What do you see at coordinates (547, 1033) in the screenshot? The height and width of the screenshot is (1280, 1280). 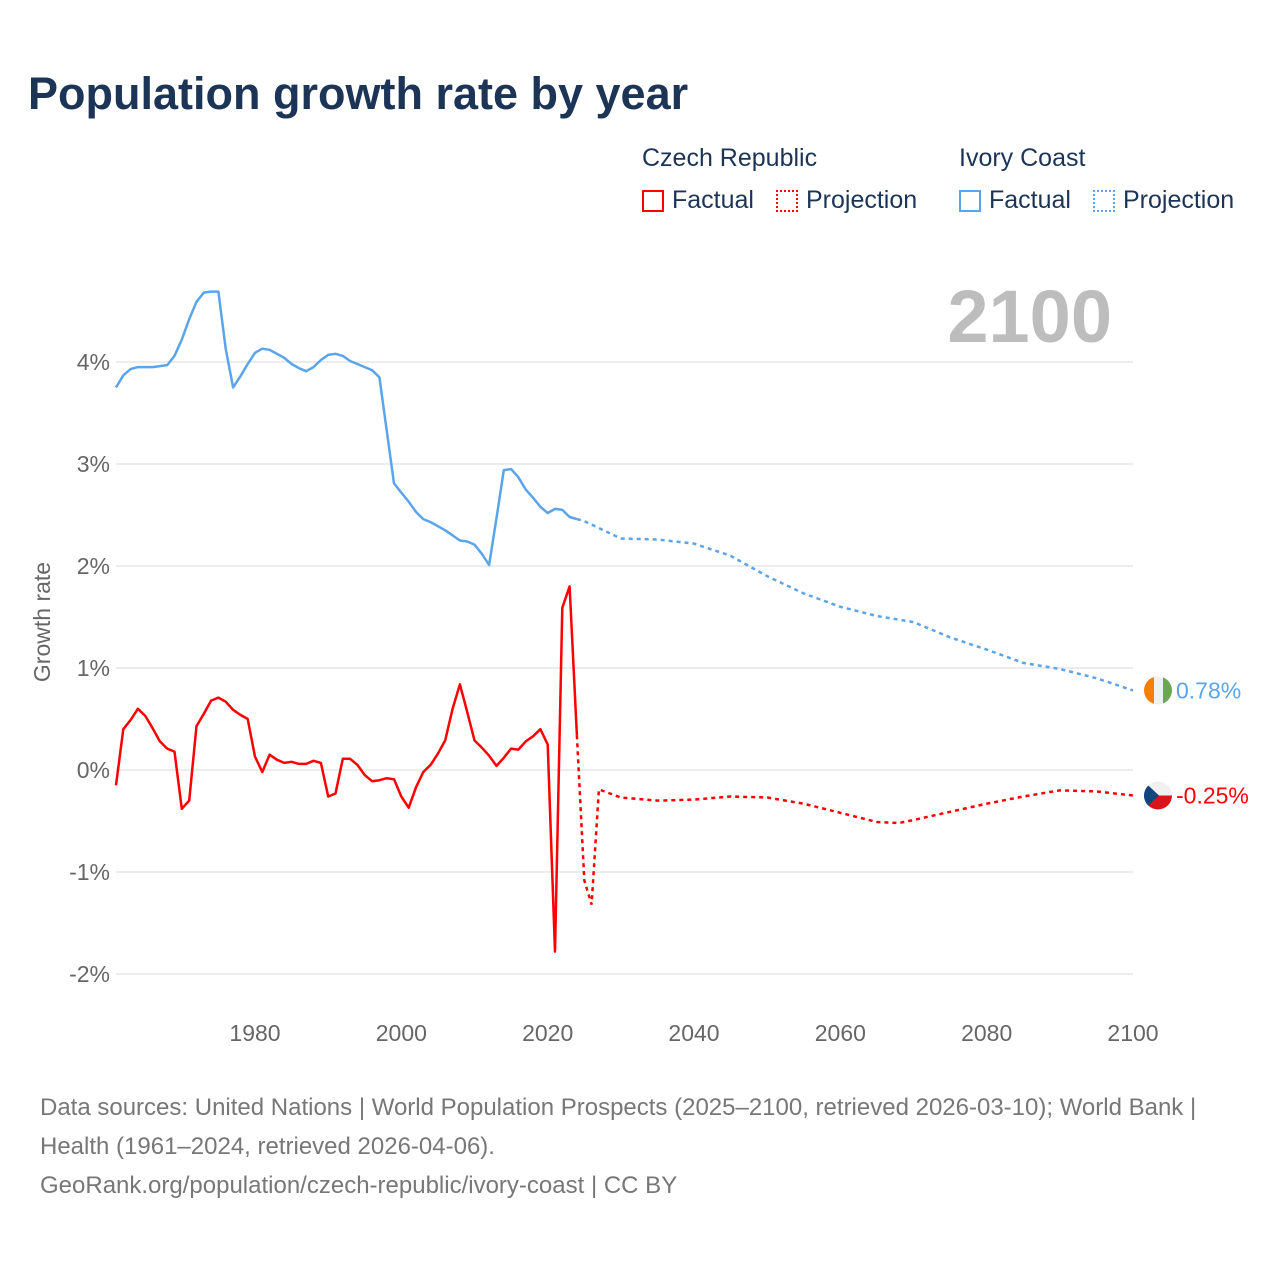 I see `x-tick-label: 2020` at bounding box center [547, 1033].